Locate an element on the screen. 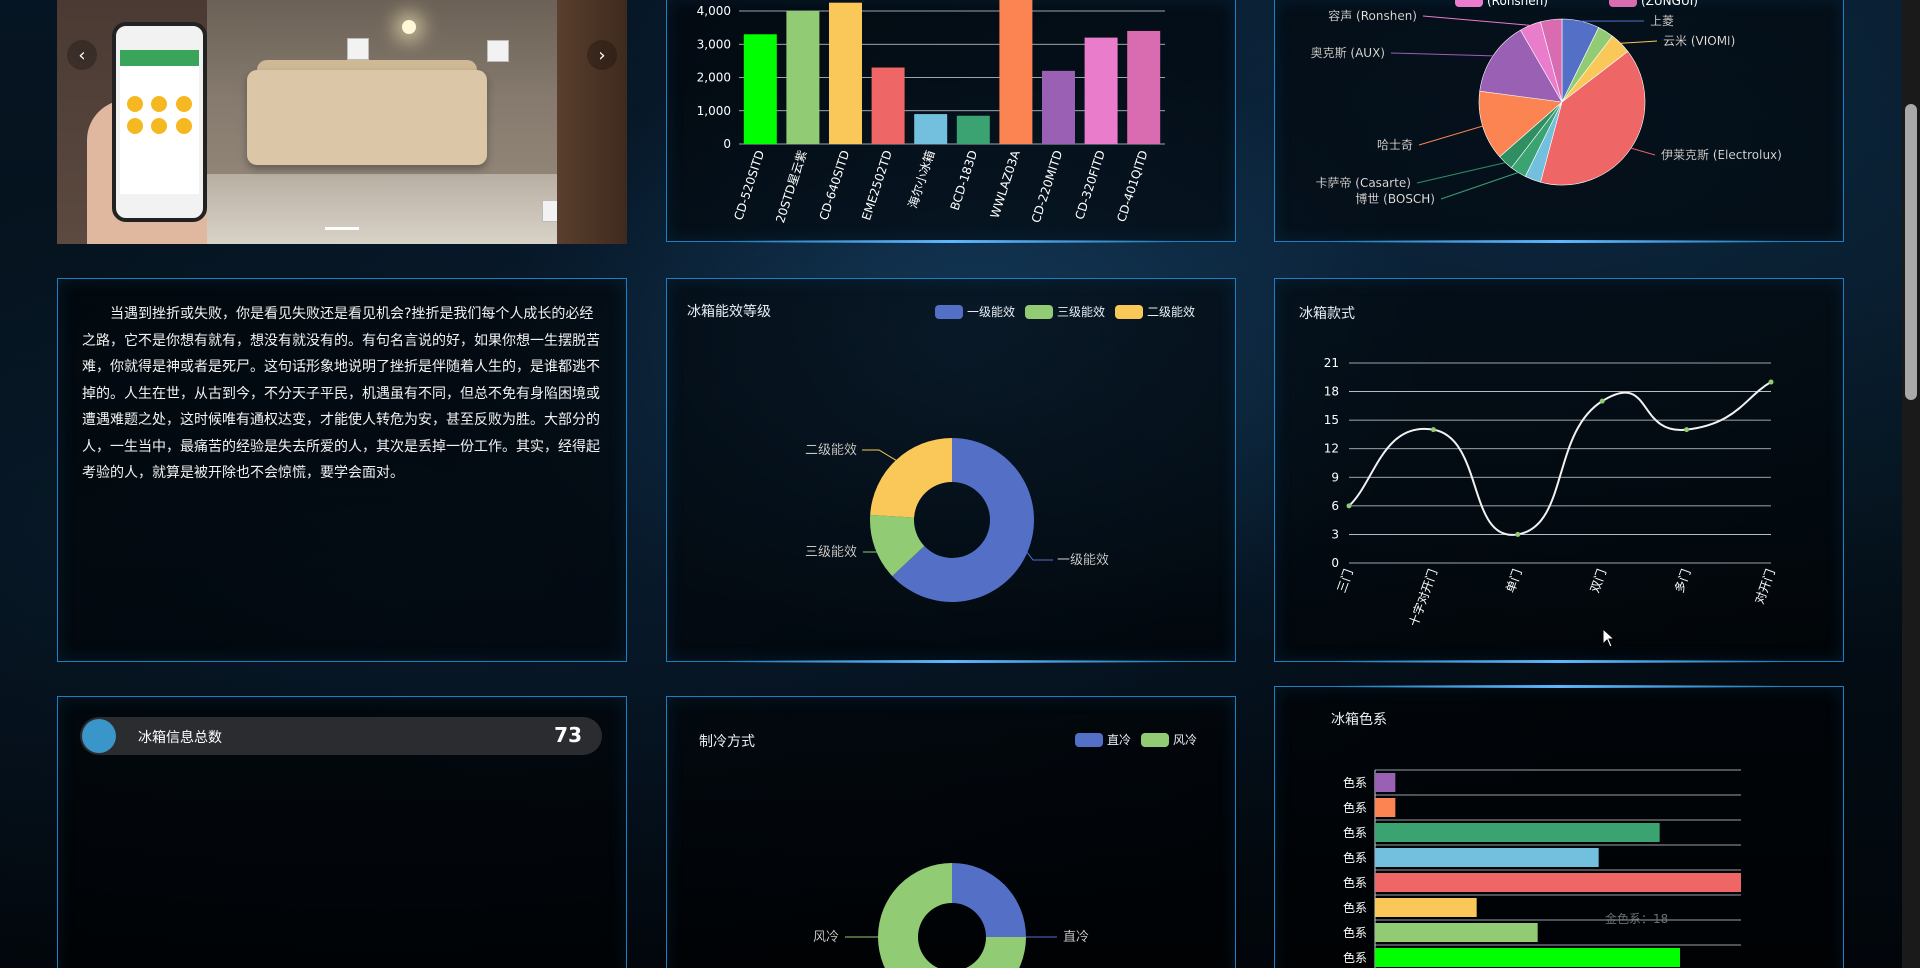 Image resolution: width=1920 pixels, height=968 pixels. x-tick-label: 三门 is located at coordinates (1345, 581).